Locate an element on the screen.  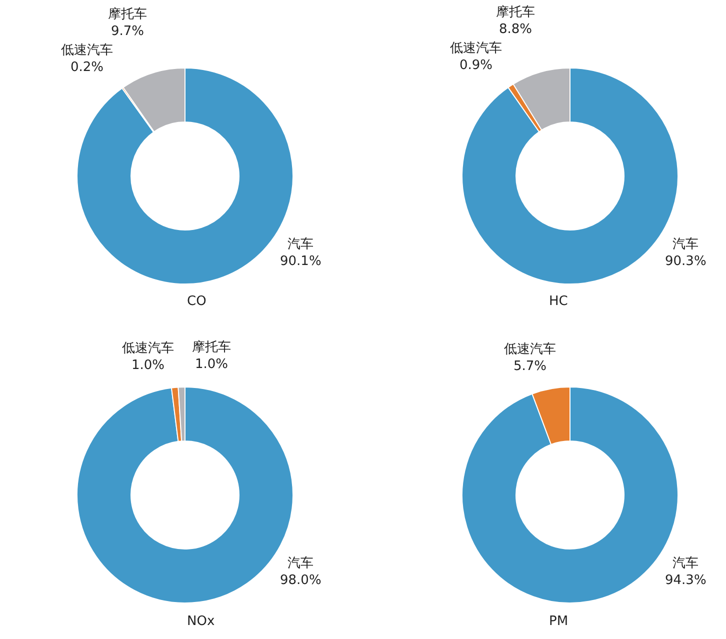
text: NOx is located at coordinates (201, 621).